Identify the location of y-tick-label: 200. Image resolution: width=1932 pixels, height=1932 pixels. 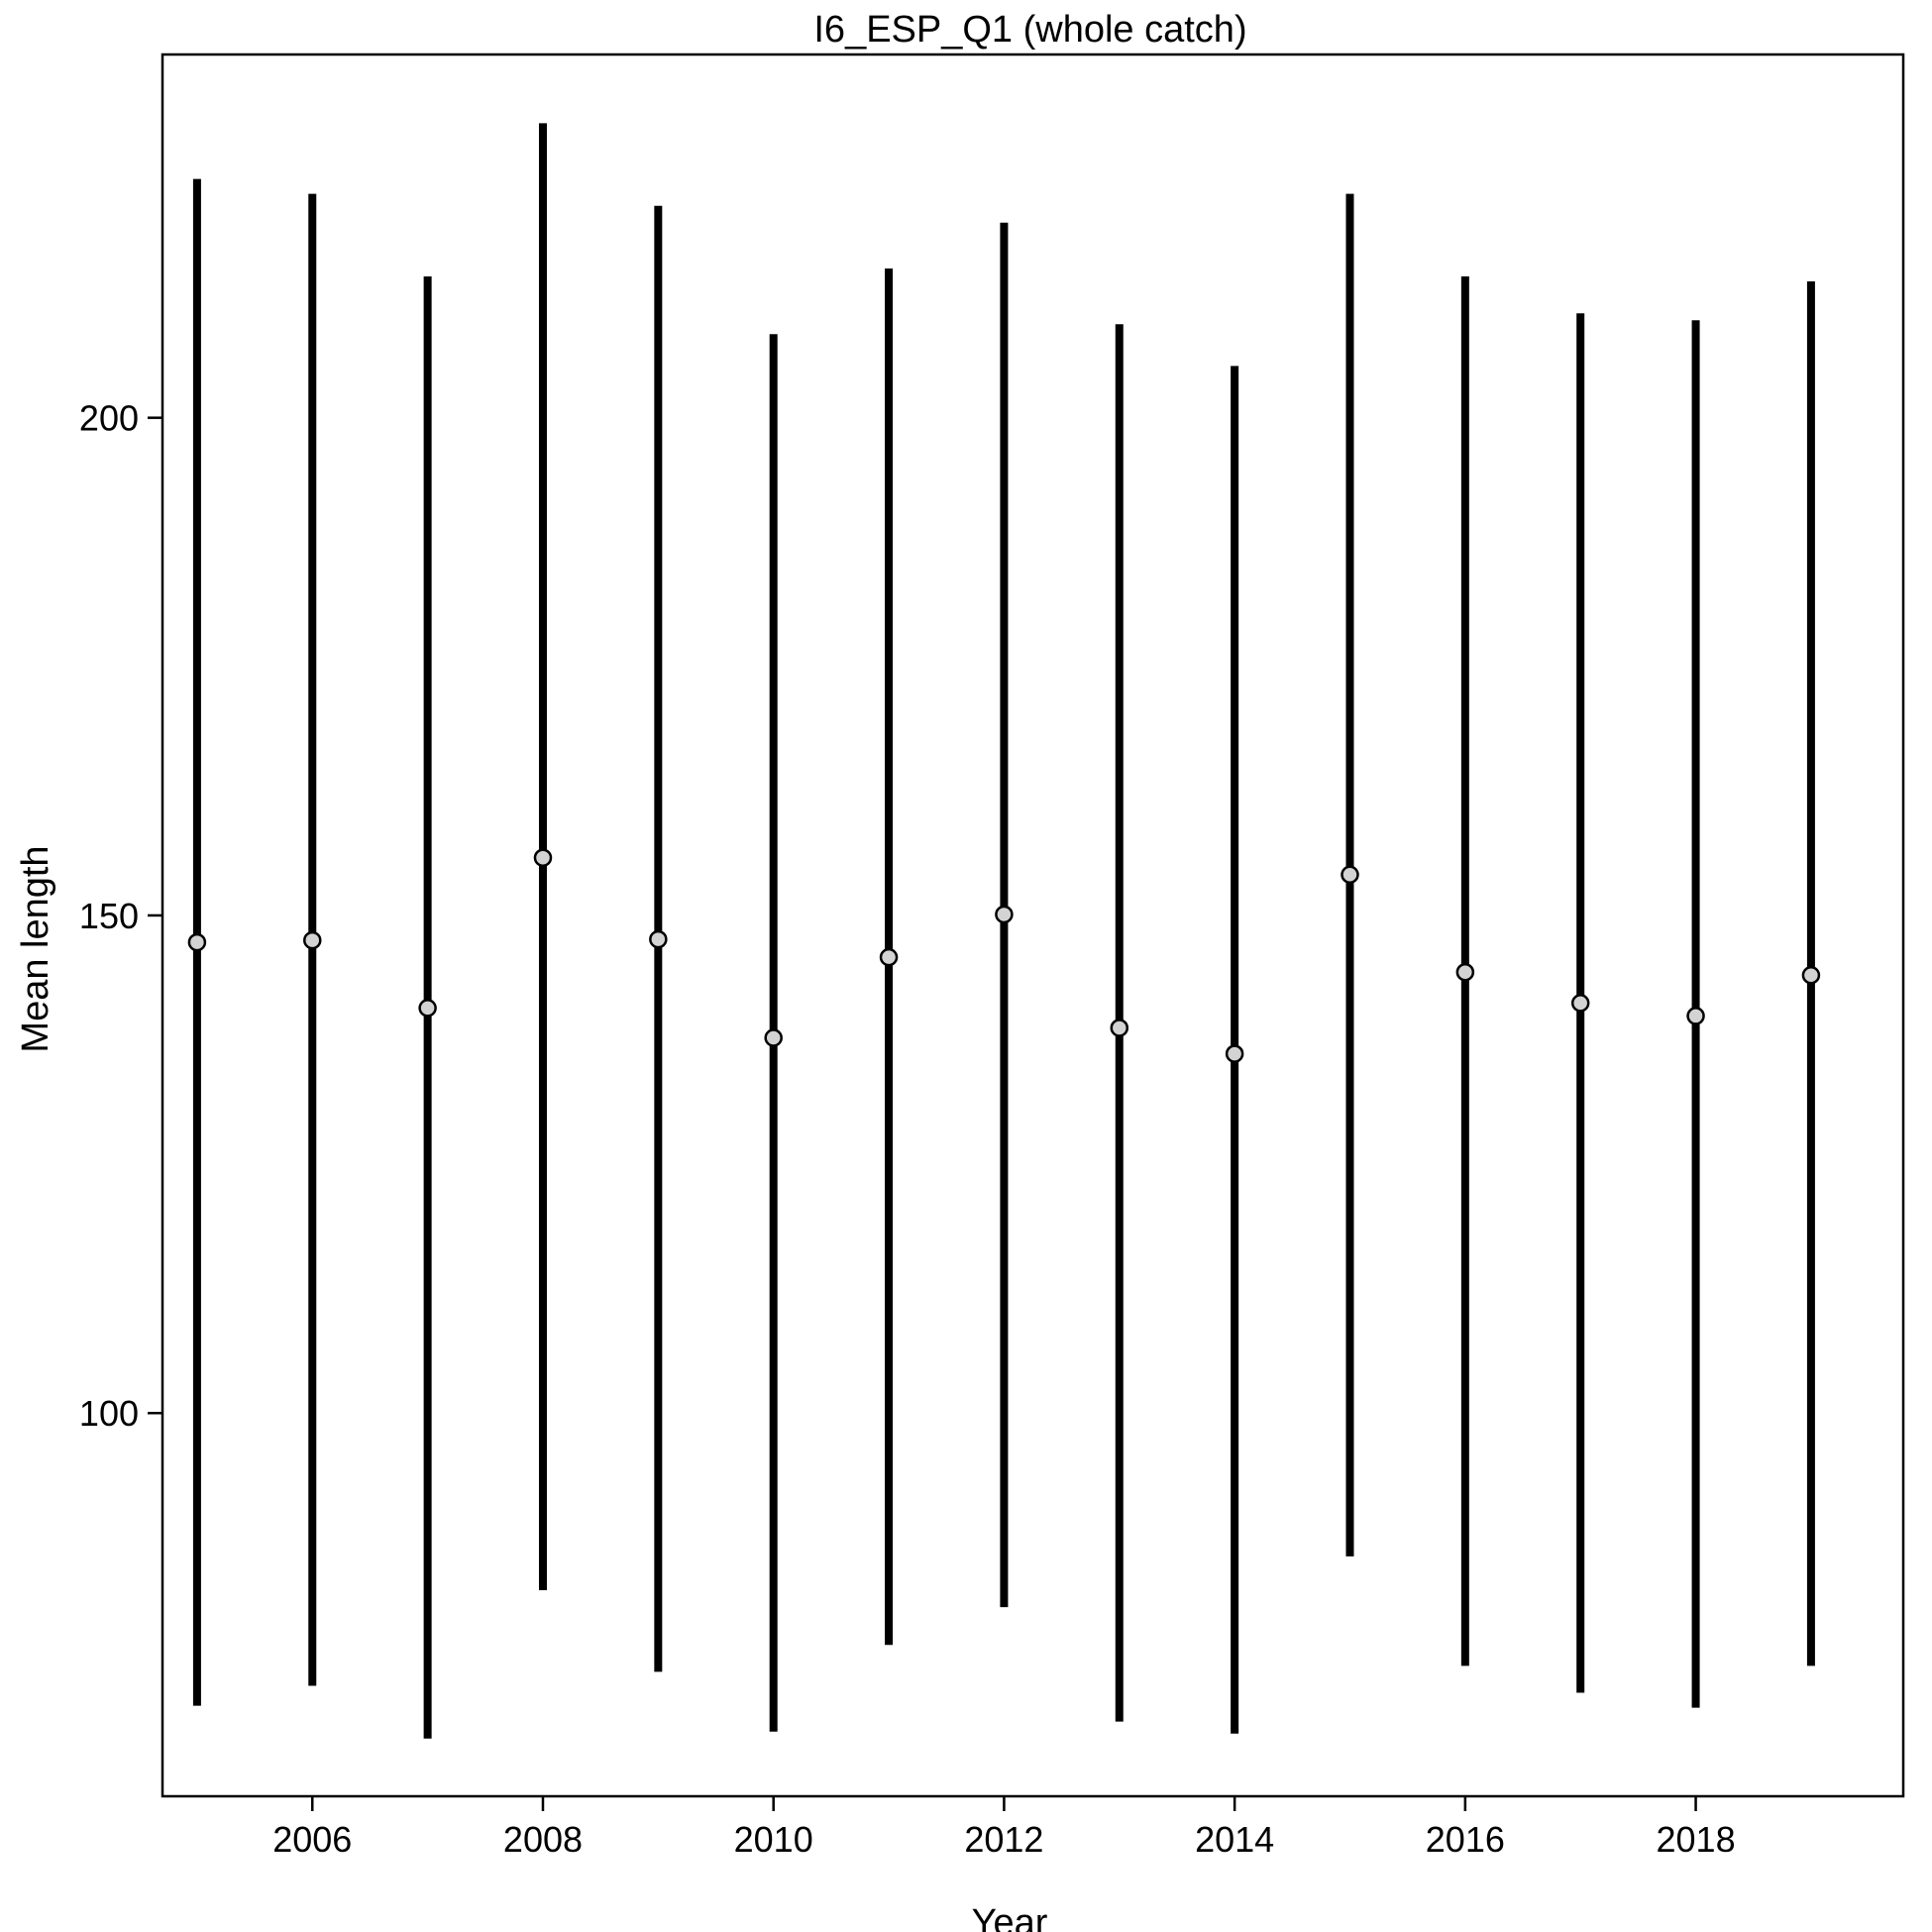
(109, 418).